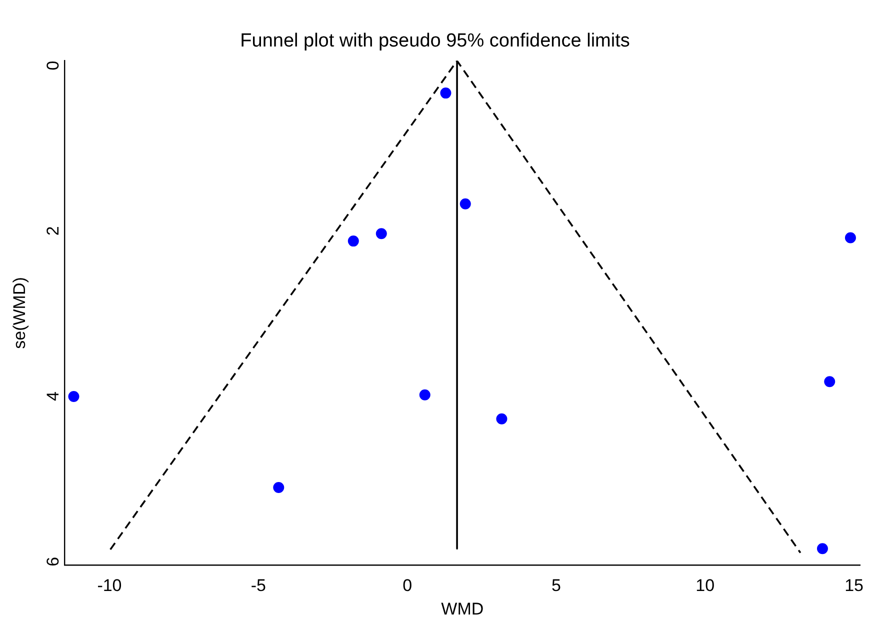  I want to click on x-tick-label: 5, so click(556, 586).